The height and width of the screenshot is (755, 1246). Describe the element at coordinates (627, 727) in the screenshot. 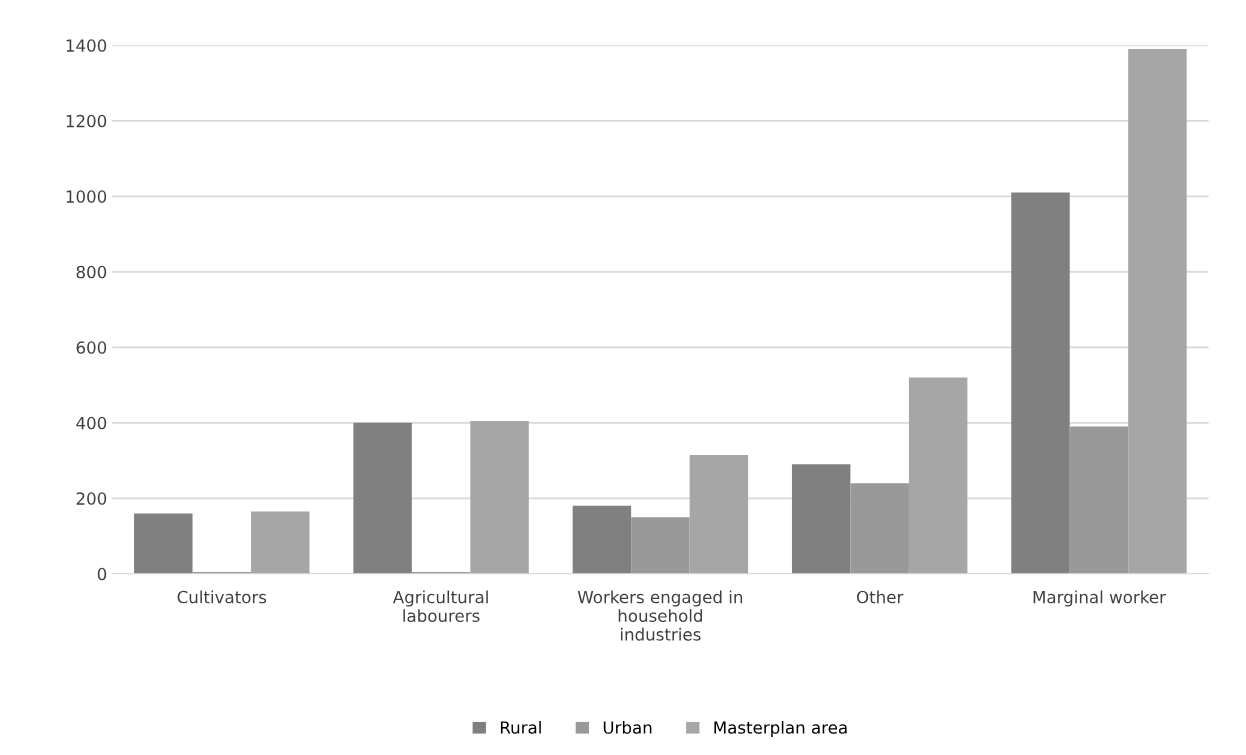

I see `legend-label: Urban` at that location.